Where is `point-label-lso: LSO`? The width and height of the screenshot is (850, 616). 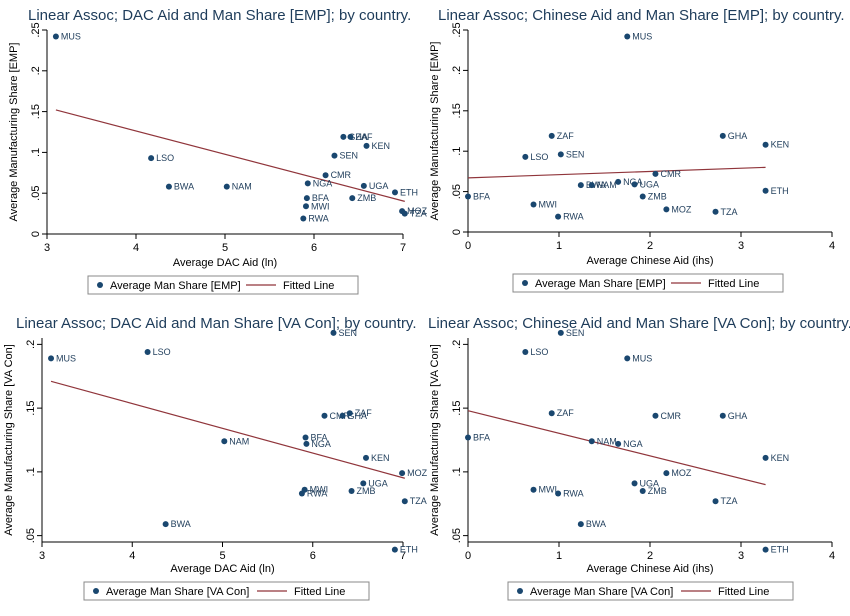 point-label-lso: LSO is located at coordinates (539, 352).